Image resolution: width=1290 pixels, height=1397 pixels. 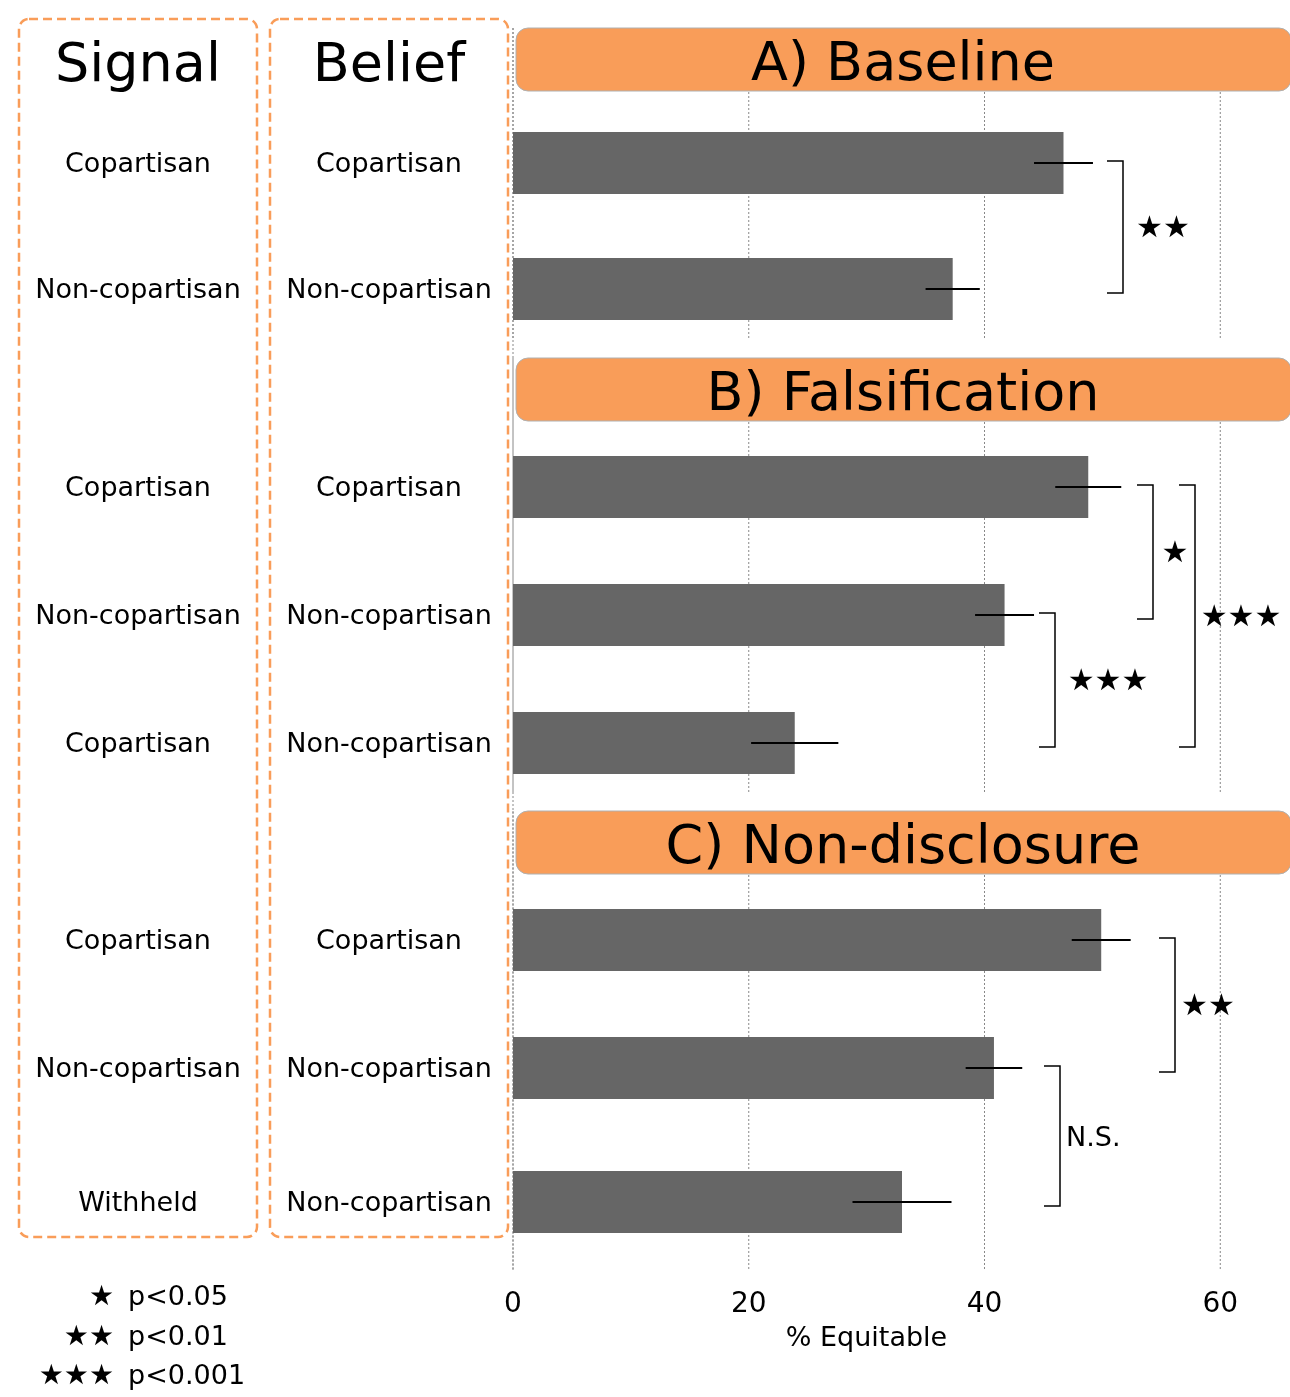 What do you see at coordinates (138, 1201) in the screenshot?
I see `text: Withheld` at bounding box center [138, 1201].